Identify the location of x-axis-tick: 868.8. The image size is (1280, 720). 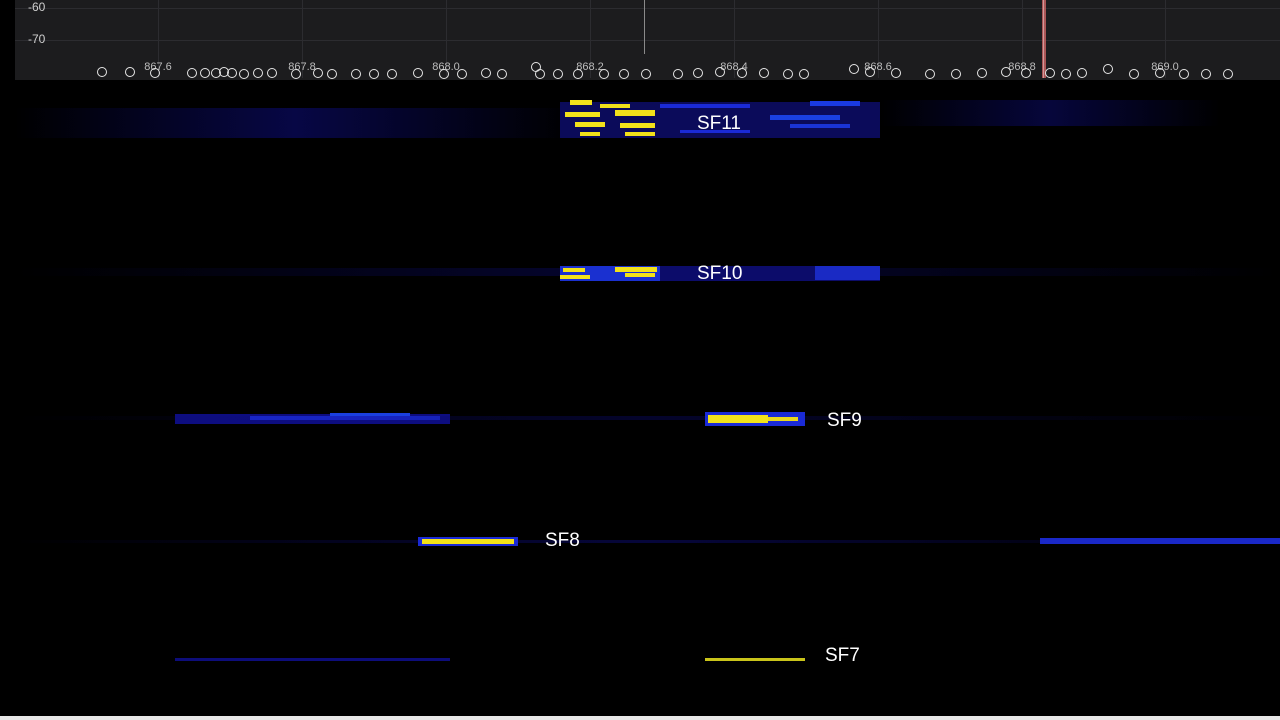
(1022, 67).